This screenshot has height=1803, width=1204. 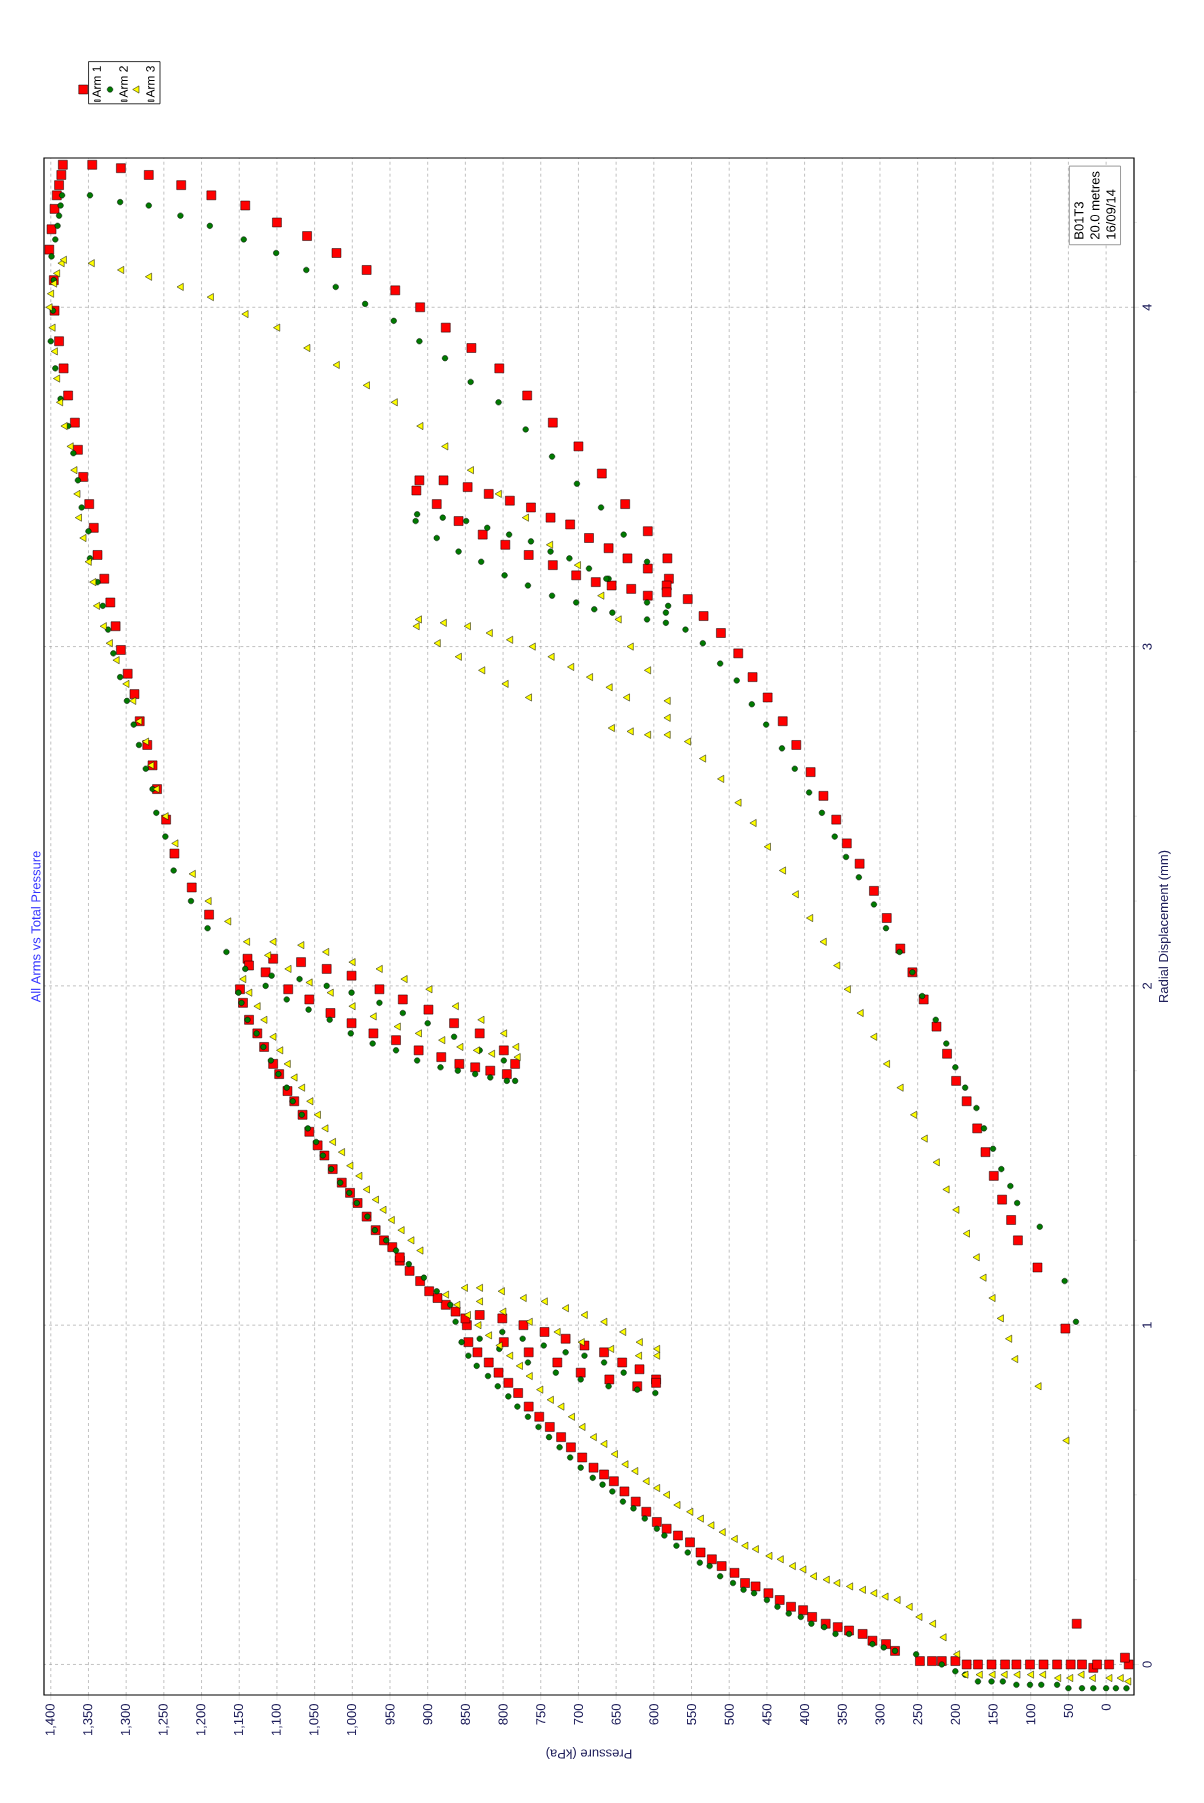 I want to click on y-tick-label: 2, so click(x=1147, y=985).